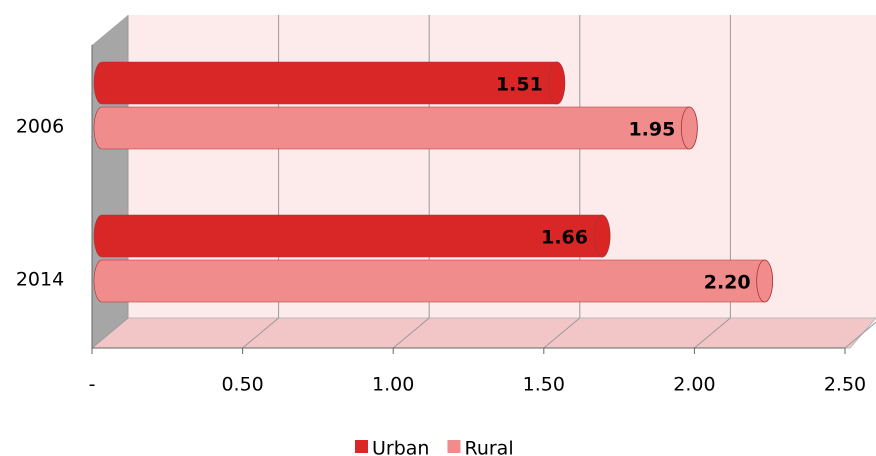  I want to click on y-tick-label: 2014, so click(40, 280).